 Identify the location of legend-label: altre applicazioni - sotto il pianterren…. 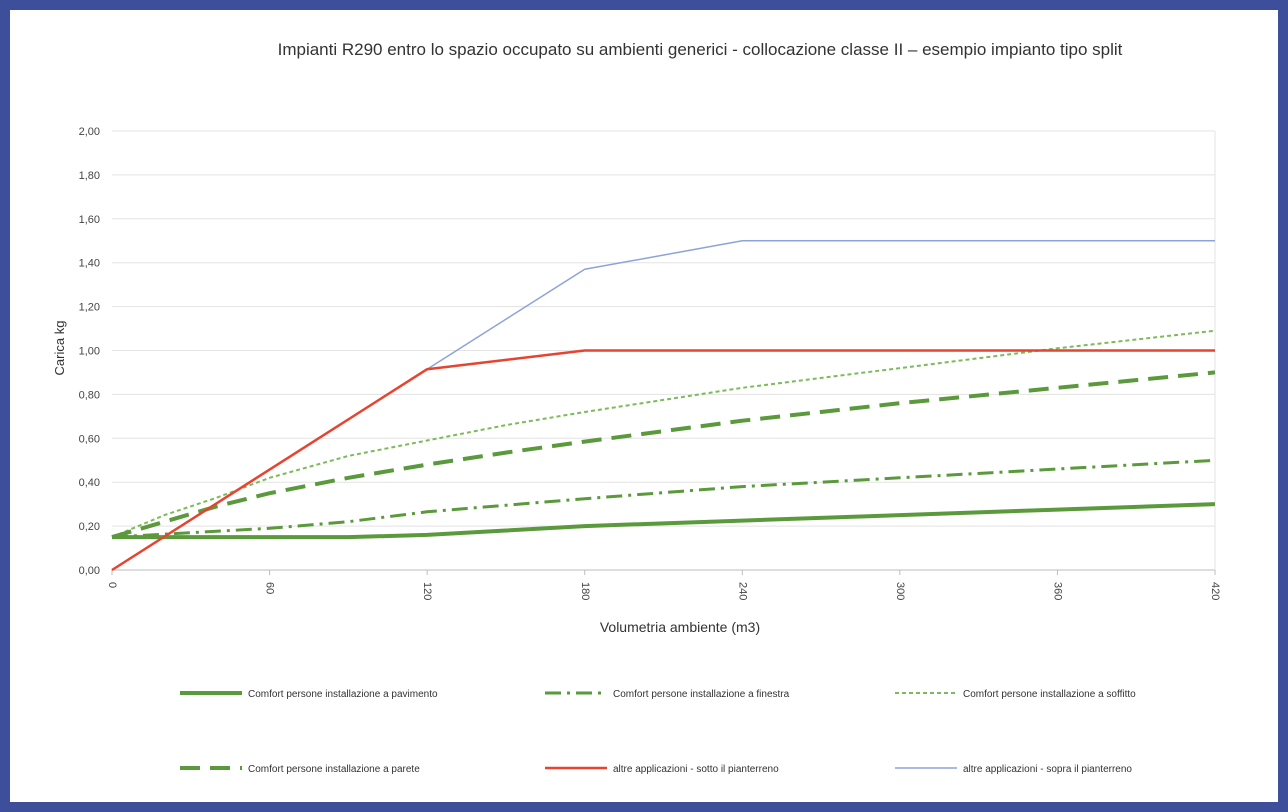
(696, 769).